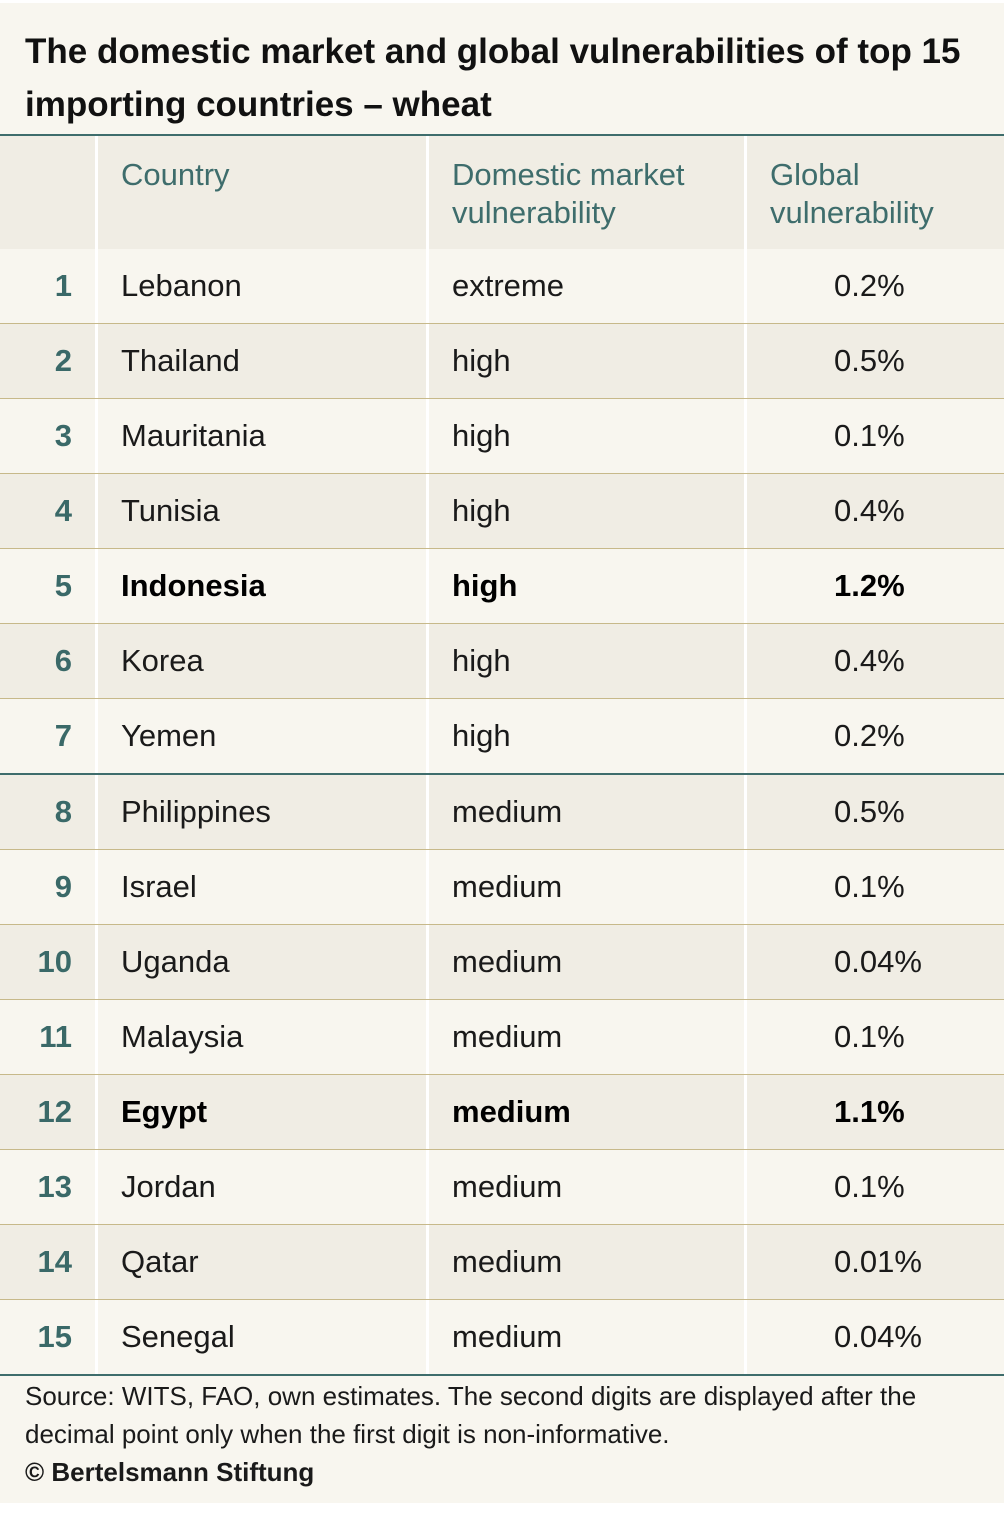 The width and height of the screenshot is (1004, 1513). Describe the element at coordinates (260, 661) in the screenshot. I see `country-cell: Korea` at that location.